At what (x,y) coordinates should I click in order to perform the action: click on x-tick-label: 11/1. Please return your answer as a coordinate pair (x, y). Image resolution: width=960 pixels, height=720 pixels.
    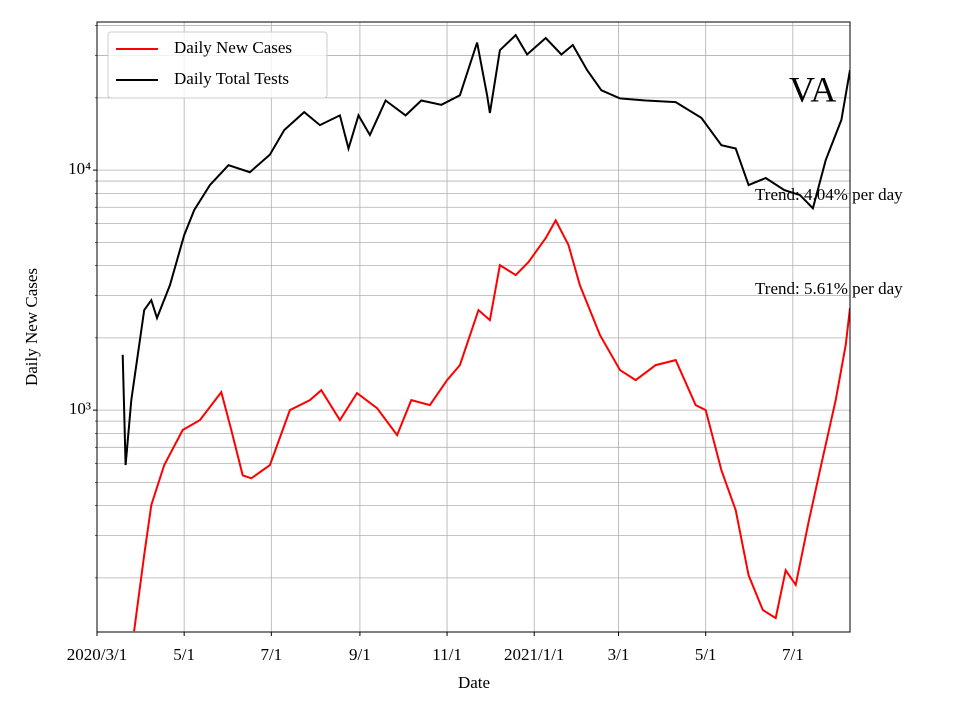
    Looking at the image, I should click on (447, 654).